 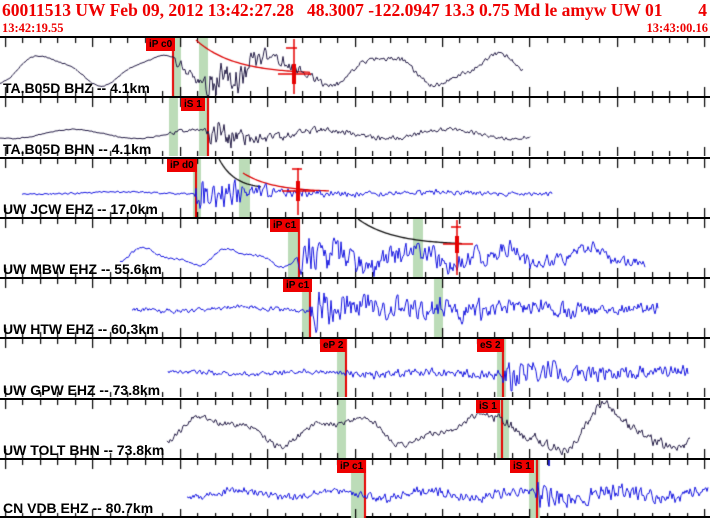 I want to click on trace-panel: iP d0 UW JCW EHZ -- 17.0km, so click(x=355, y=186).